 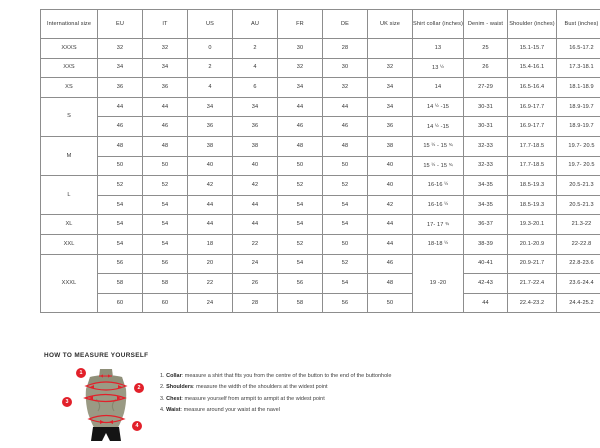 What do you see at coordinates (300, 284) in the screenshot?
I see `cell-fr: 56` at bounding box center [300, 284].